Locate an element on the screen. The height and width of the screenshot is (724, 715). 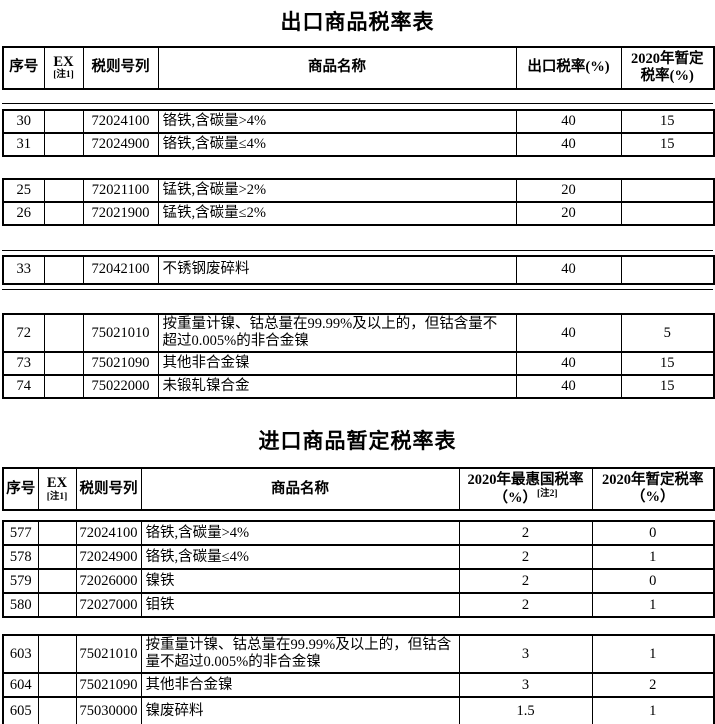
code-cell: 75022000 is located at coordinates (120, 387).